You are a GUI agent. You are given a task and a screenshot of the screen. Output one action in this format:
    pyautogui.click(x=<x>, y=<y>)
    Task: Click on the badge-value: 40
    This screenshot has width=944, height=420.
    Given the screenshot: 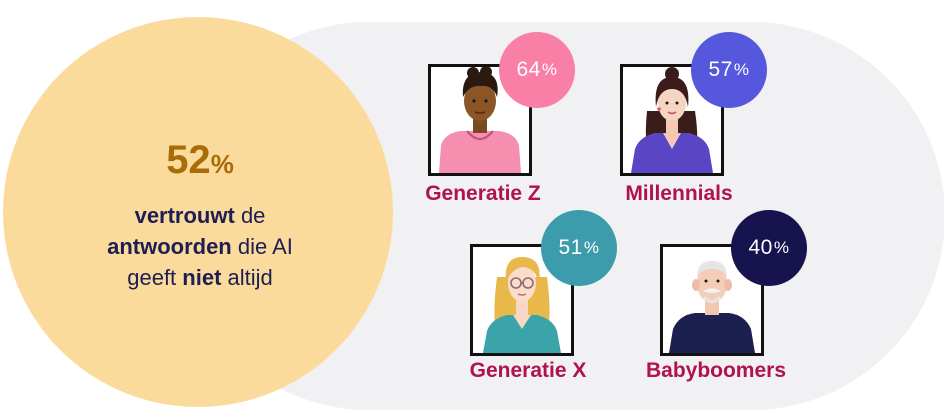 What is the action you would take?
    pyautogui.click(x=760, y=247)
    